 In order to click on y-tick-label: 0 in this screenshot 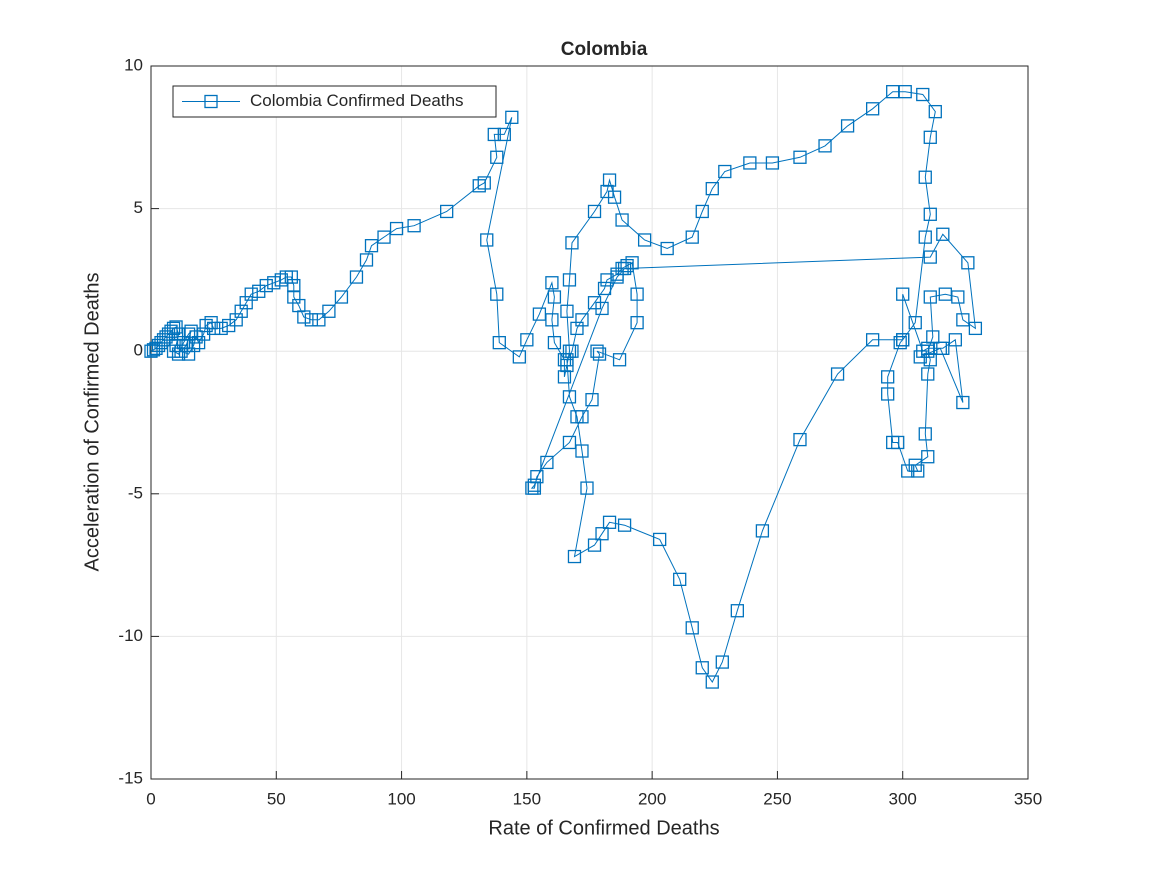, I will do `click(138, 350)`.